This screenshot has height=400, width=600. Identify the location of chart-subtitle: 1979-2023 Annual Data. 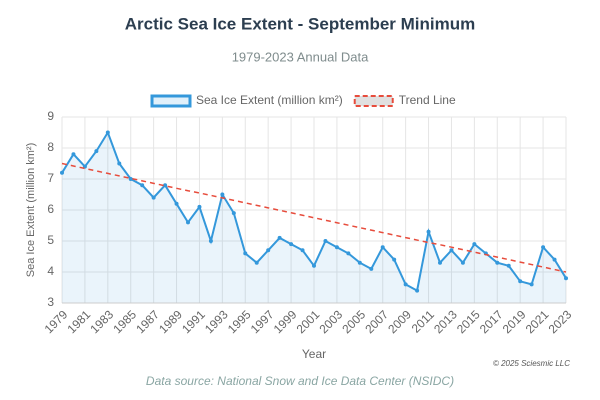
(300, 56).